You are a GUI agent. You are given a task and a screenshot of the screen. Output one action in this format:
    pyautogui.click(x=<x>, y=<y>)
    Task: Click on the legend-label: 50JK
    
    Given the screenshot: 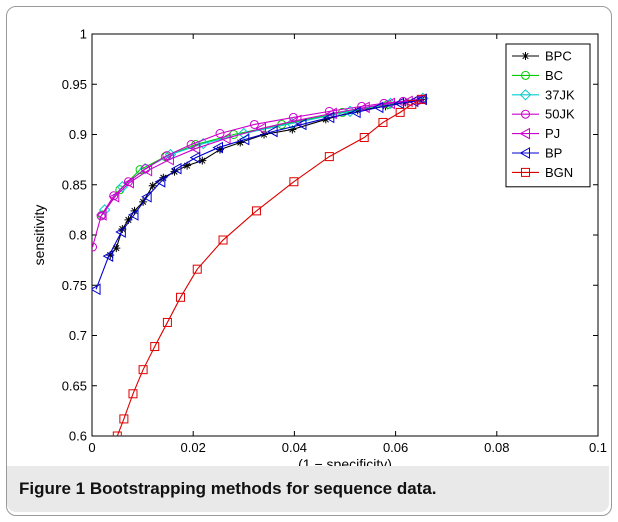 What is the action you would take?
    pyautogui.click(x=560, y=114)
    